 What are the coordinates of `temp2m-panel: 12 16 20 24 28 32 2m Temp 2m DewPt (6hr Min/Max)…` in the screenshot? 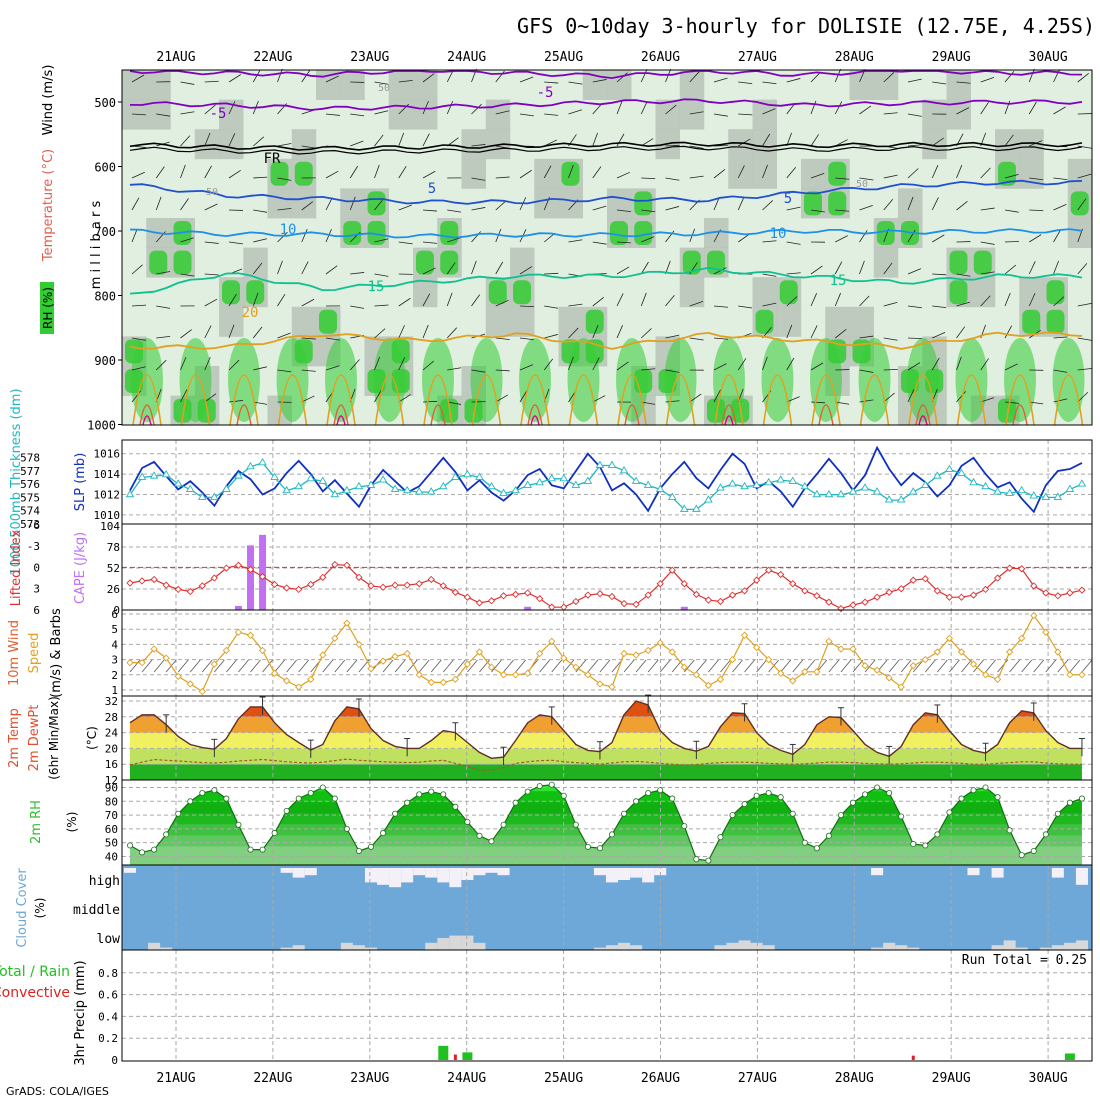 It's located at (550, 740).